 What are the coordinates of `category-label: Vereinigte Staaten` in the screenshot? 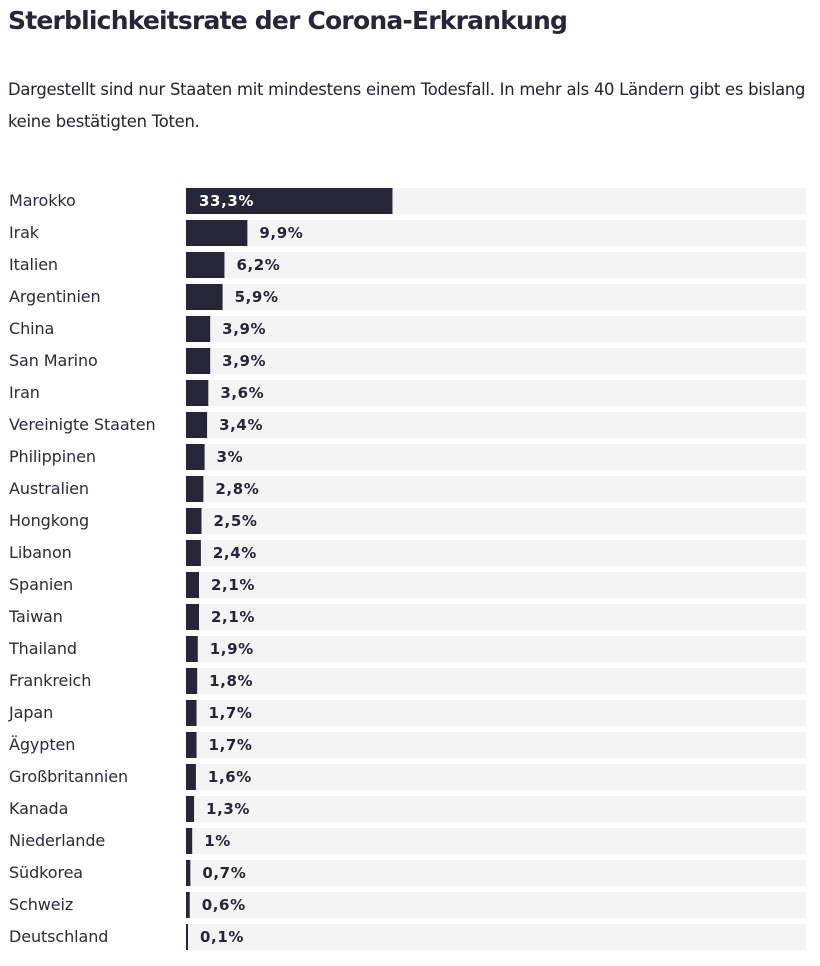 It's located at (82, 424).